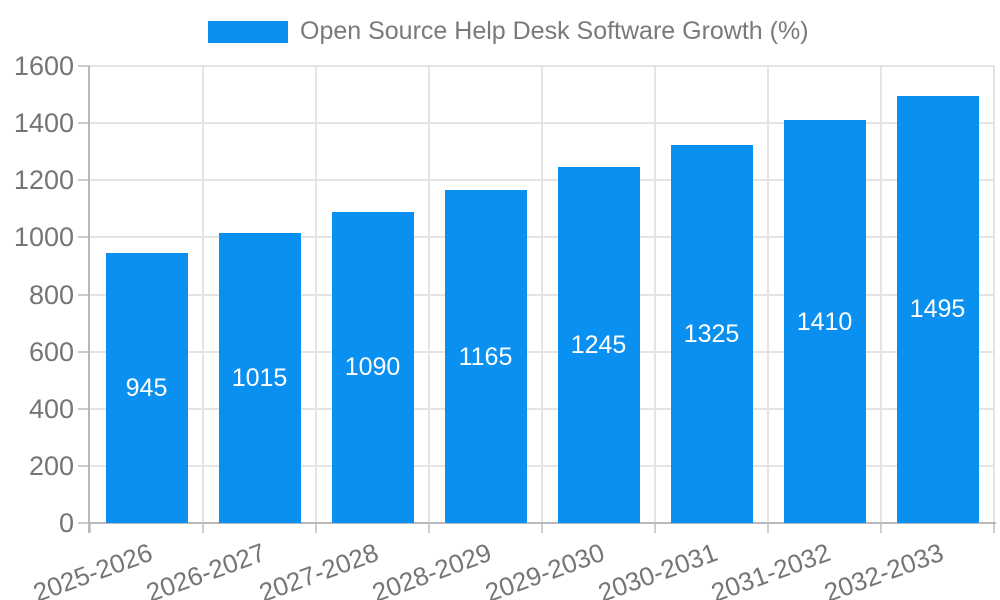 Image resolution: width=1000 pixels, height=600 pixels. I want to click on bar-value-label: 1325, so click(711, 333).